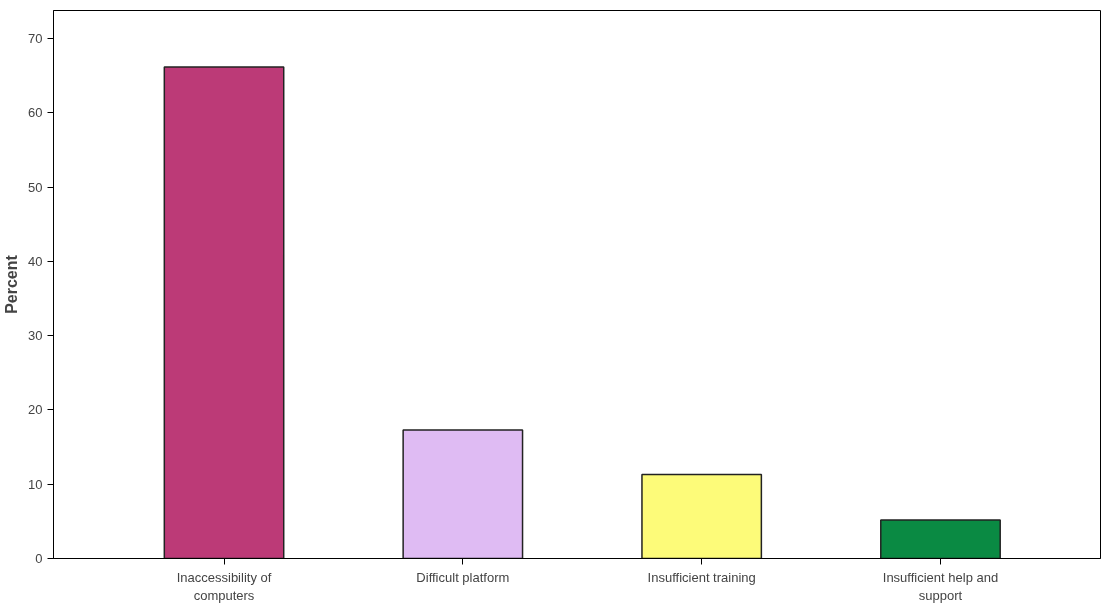 The width and height of the screenshot is (1110, 609). Describe the element at coordinates (701, 577) in the screenshot. I see `x-tick-label: Insufficient training` at that location.